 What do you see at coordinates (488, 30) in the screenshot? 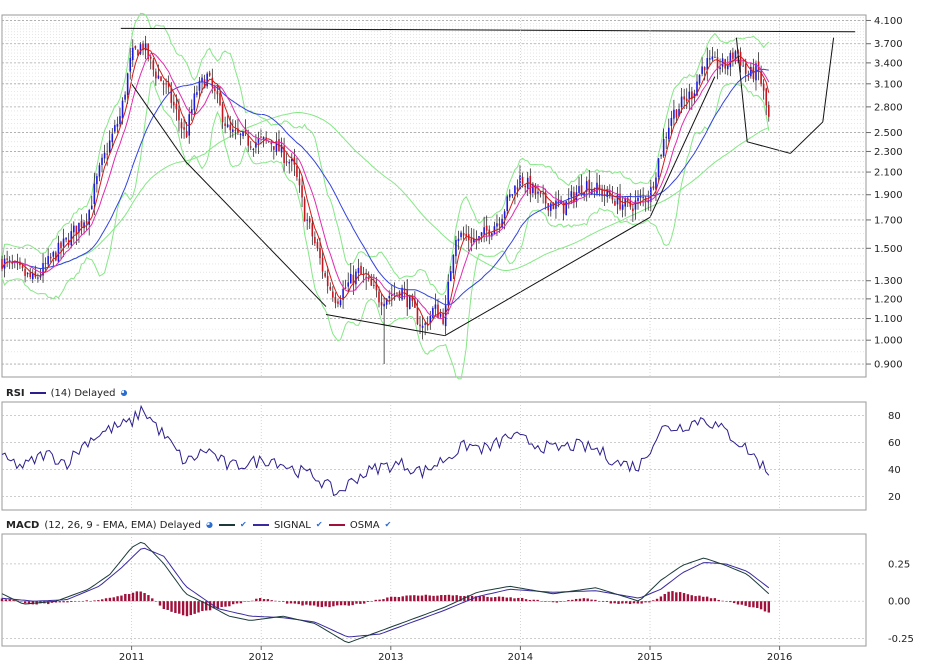
I see `resistance-line` at bounding box center [488, 30].